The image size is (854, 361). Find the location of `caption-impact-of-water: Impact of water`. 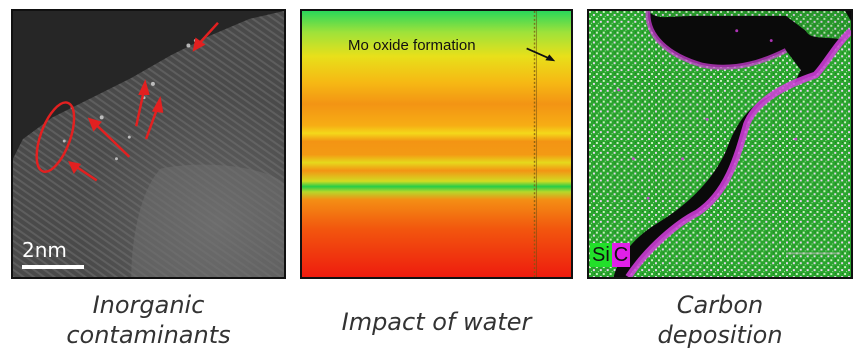

caption-impact-of-water: Impact of water is located at coordinates (436, 322).